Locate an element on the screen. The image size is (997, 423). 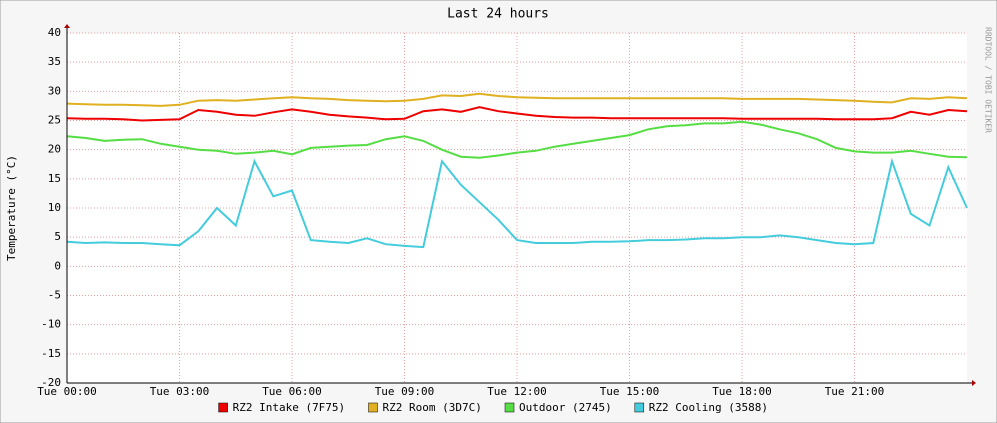
y-arrow is located at coordinates (67, 26).